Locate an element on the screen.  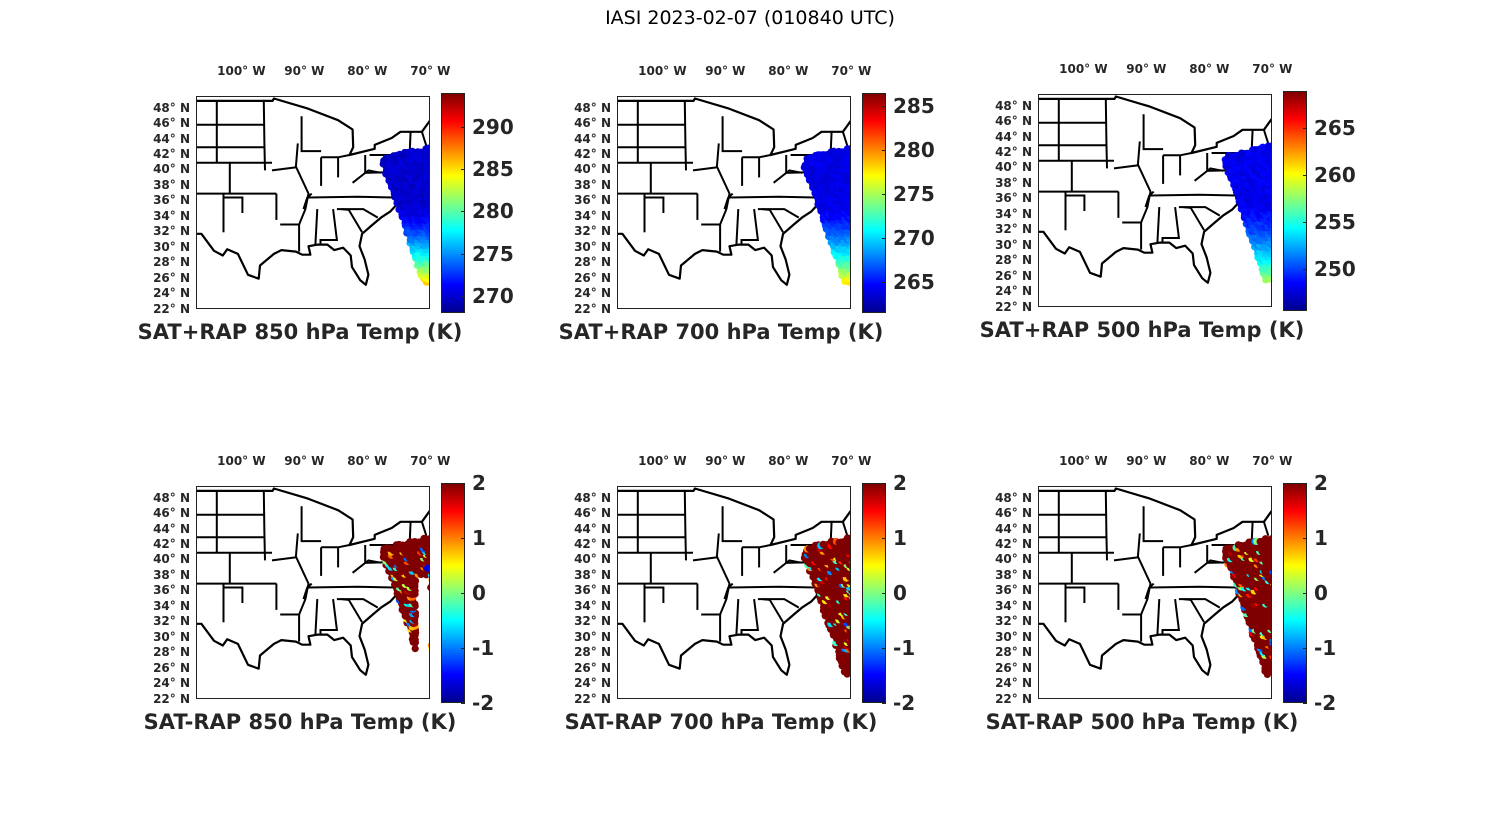
latitude-tick-label: 42° N is located at coordinates (1013, 543).